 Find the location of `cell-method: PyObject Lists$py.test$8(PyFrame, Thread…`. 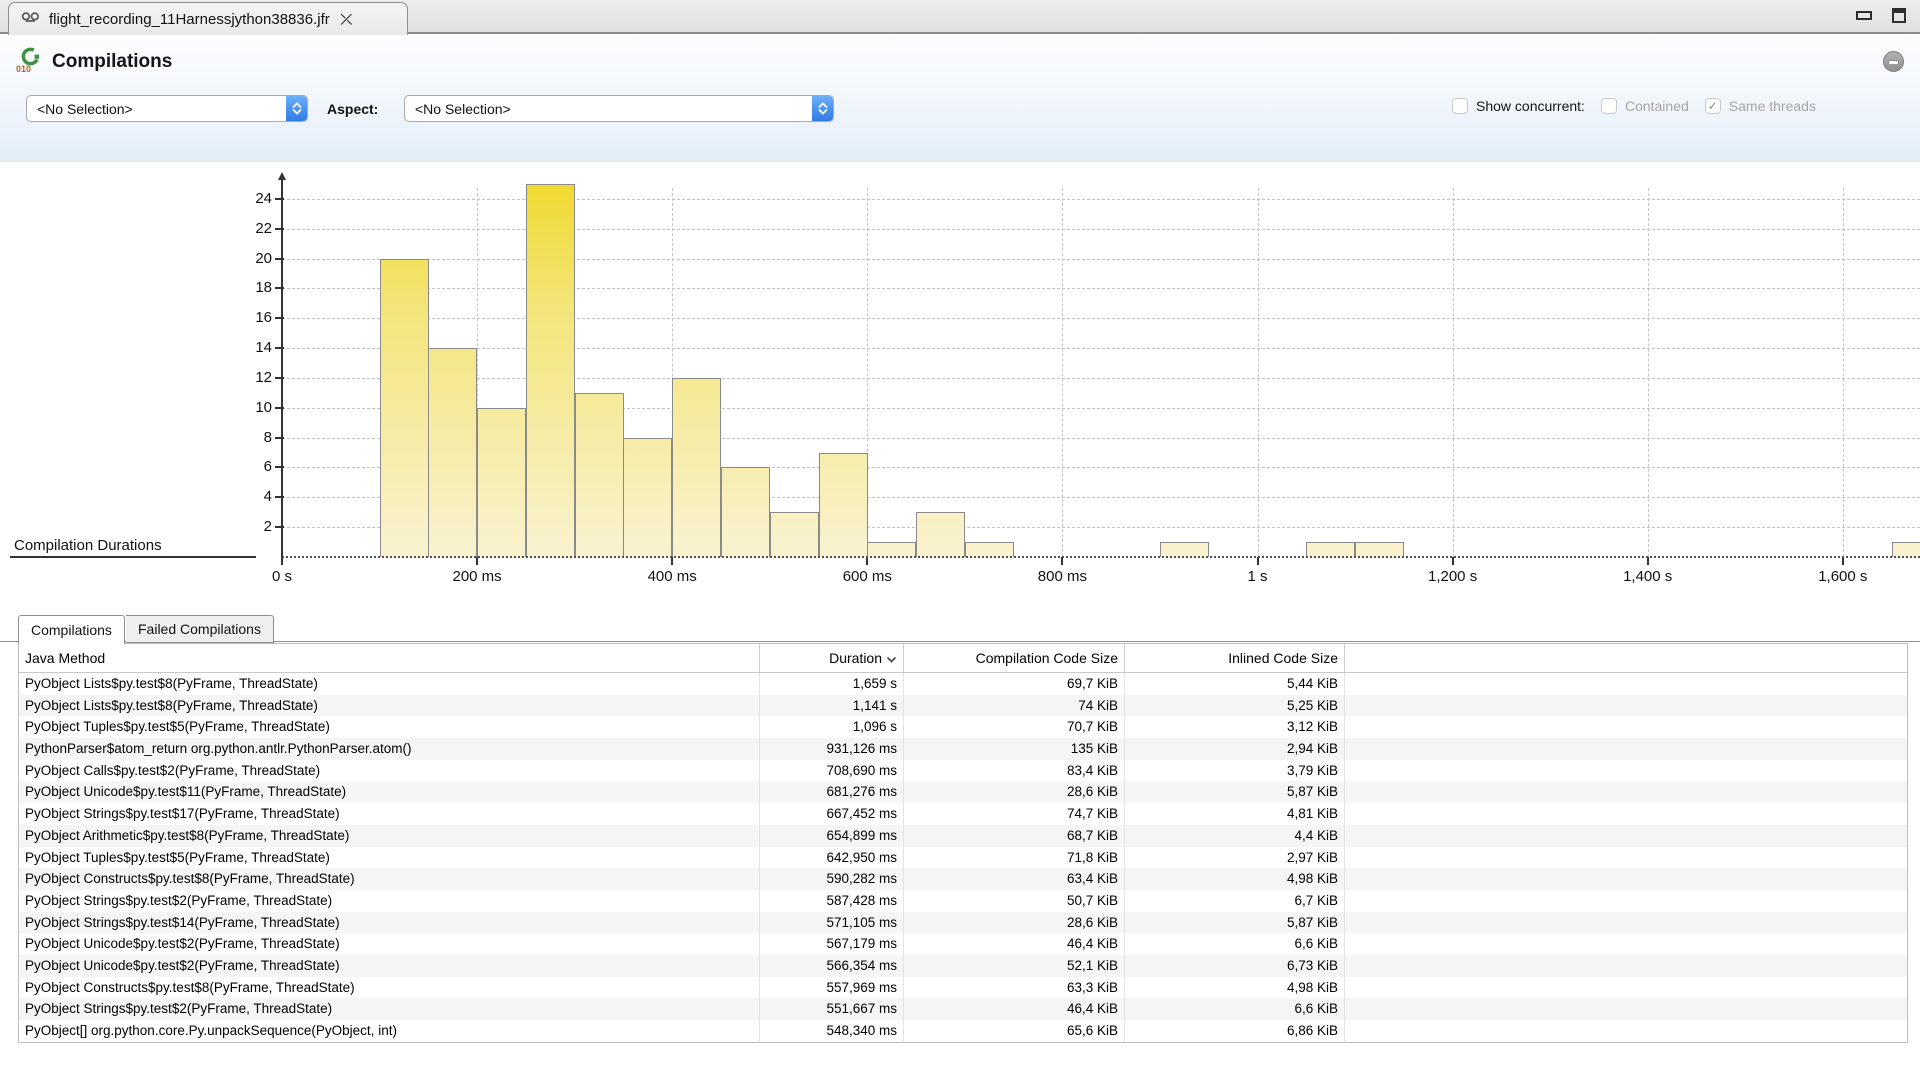

cell-method: PyObject Lists$py.test$8(PyFrame, Thread… is located at coordinates (389, 684).